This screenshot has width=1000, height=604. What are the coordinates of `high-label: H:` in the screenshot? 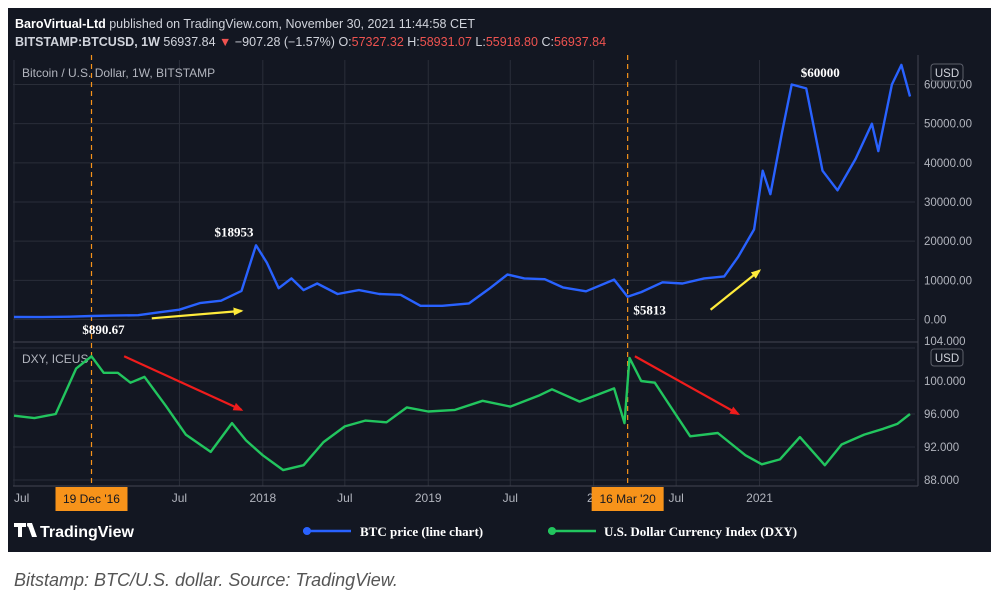 It's located at (413, 42).